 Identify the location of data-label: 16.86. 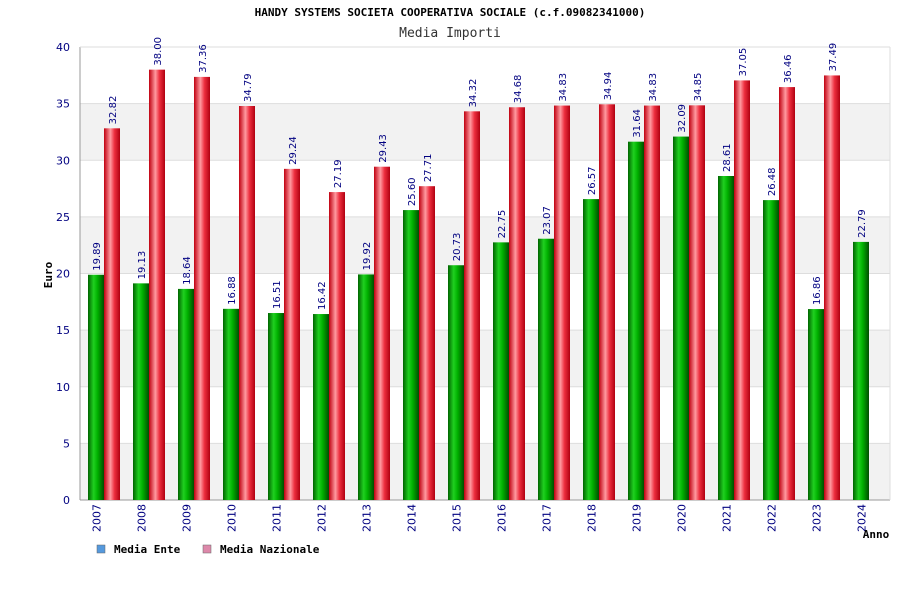
(817, 290).